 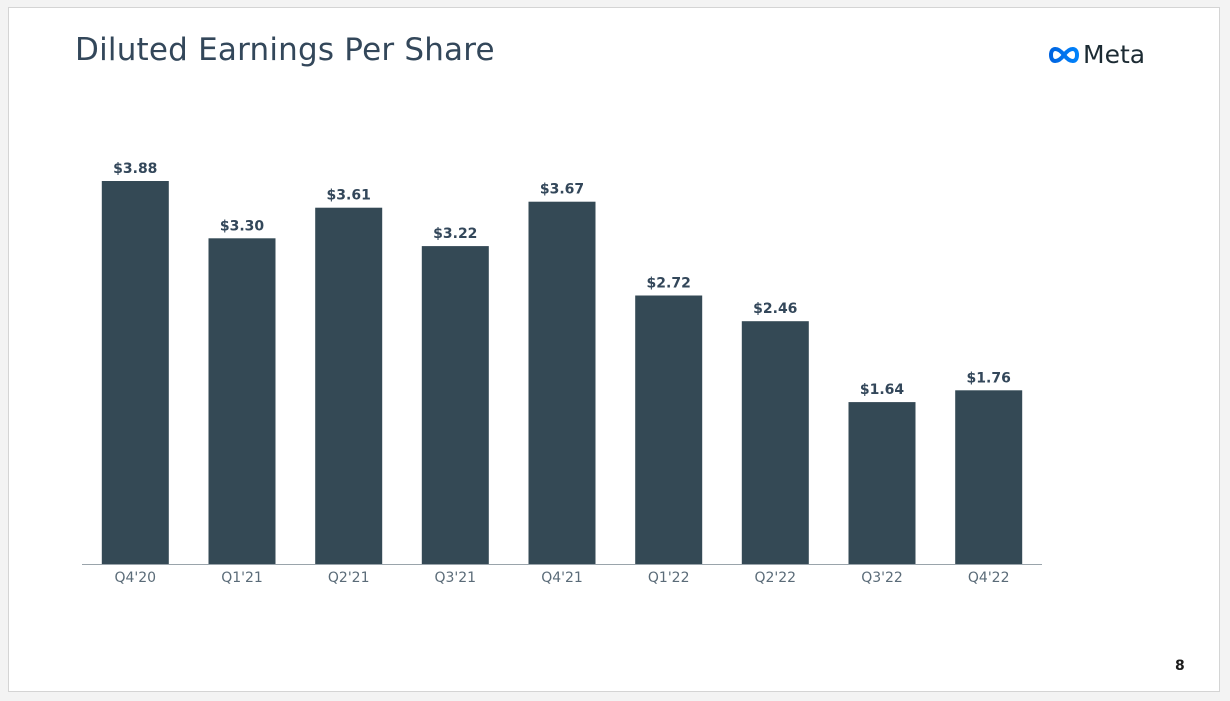 What do you see at coordinates (989, 378) in the screenshot?
I see `bar-value-label: $1.76` at bounding box center [989, 378].